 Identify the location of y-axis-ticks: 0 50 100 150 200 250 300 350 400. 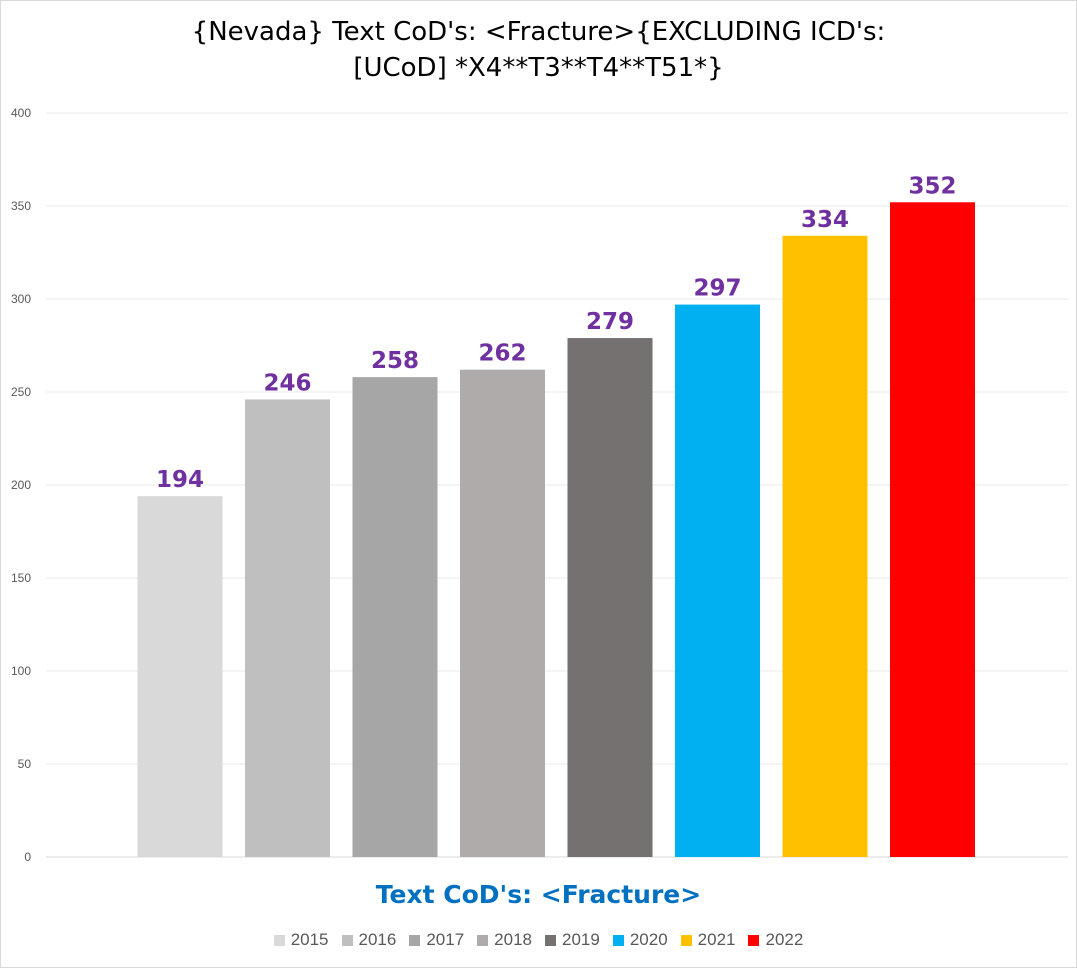
(21, 485).